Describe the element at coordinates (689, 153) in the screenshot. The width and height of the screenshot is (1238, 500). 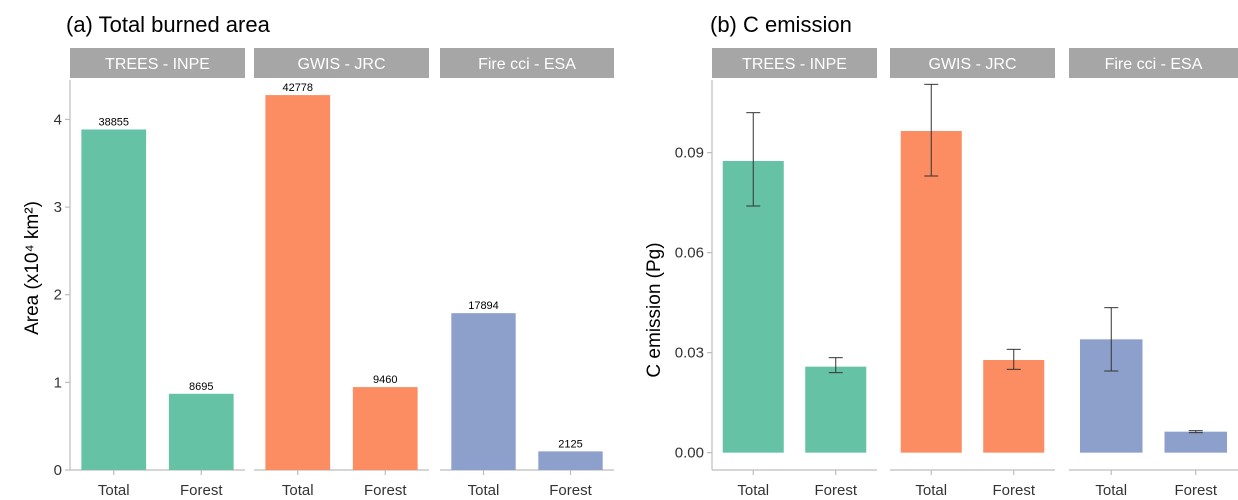
I see `y-tick-label: 0.09` at that location.